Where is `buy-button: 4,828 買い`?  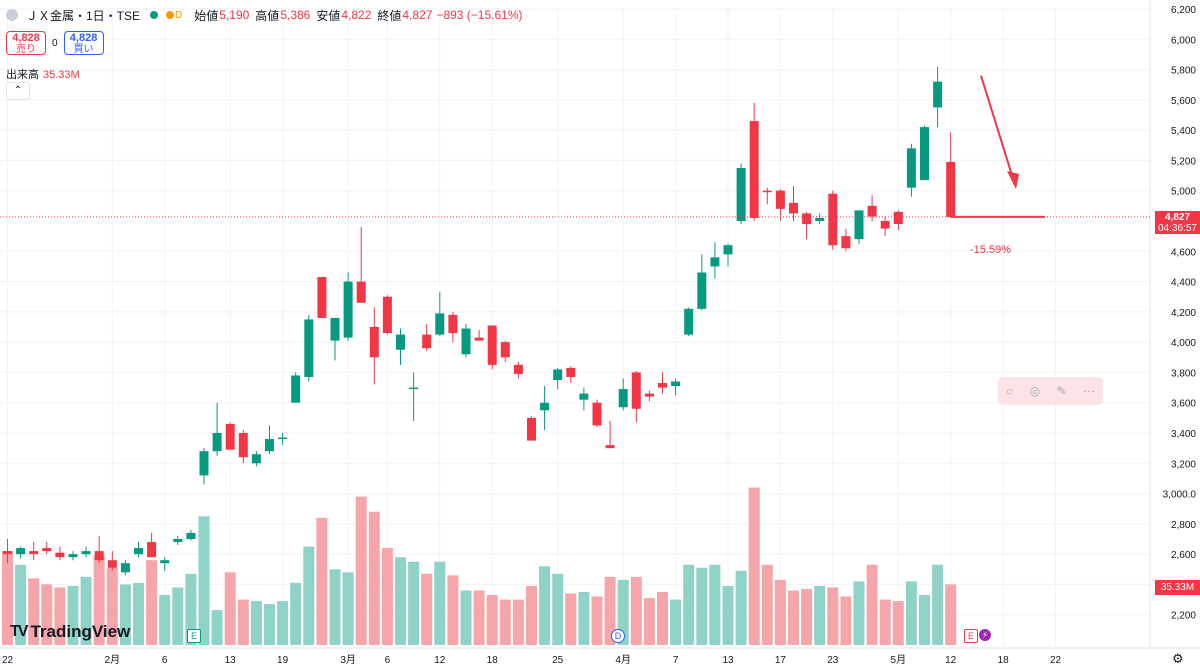 buy-button: 4,828 買い is located at coordinates (83, 43).